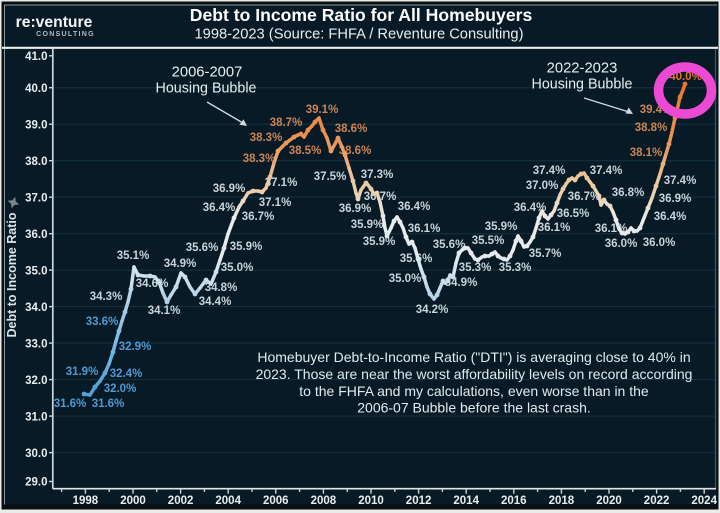  Describe the element at coordinates (36, 381) in the screenshot. I see `svg-text: 32.0` at that location.